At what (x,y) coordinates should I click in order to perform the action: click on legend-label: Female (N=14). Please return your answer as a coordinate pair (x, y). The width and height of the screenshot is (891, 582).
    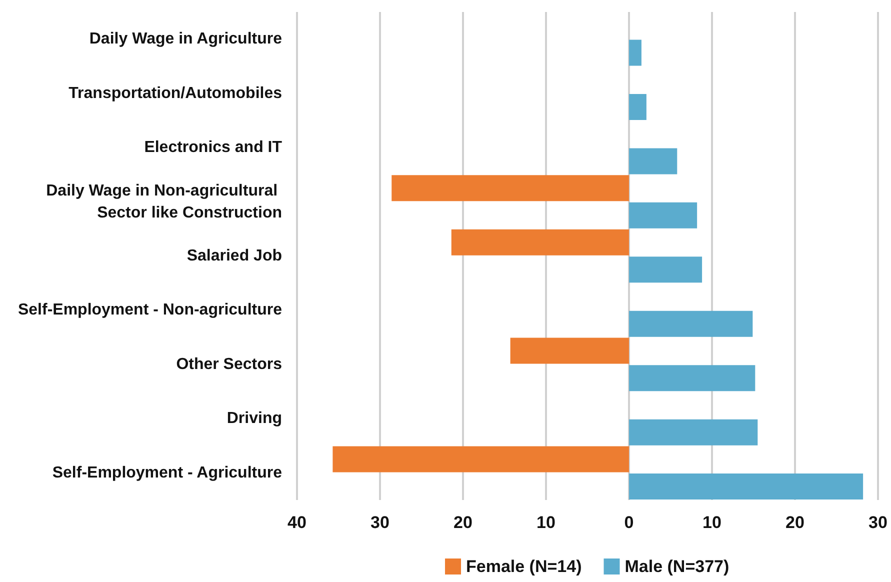
    Looking at the image, I should click on (524, 566).